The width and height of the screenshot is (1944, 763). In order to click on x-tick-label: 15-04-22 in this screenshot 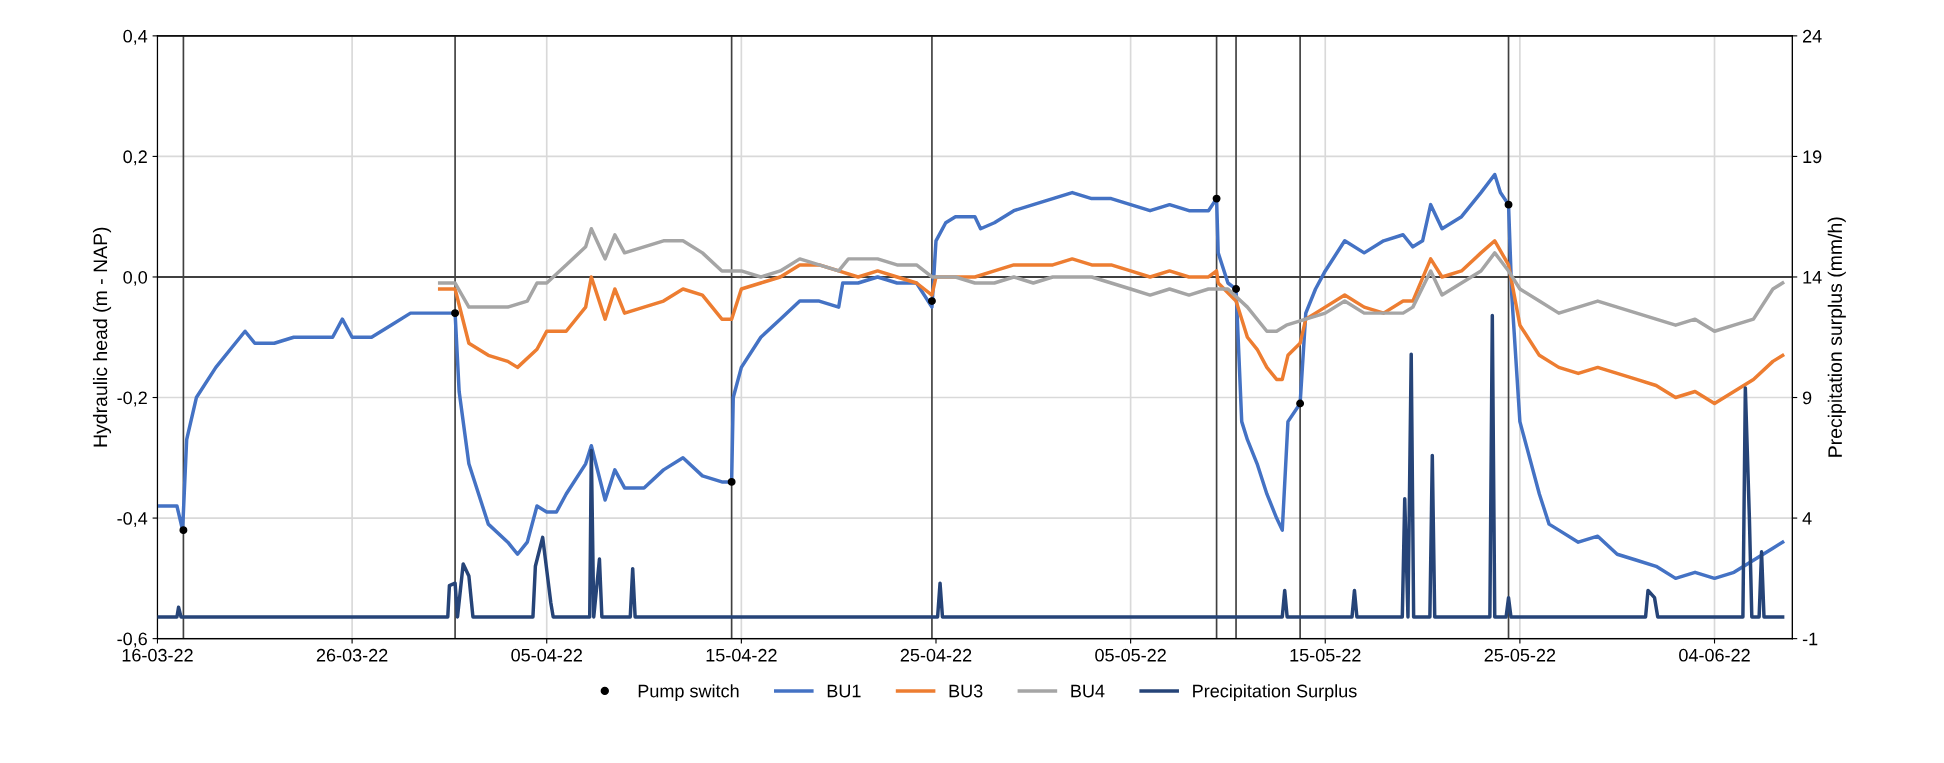, I will do `click(741, 655)`.